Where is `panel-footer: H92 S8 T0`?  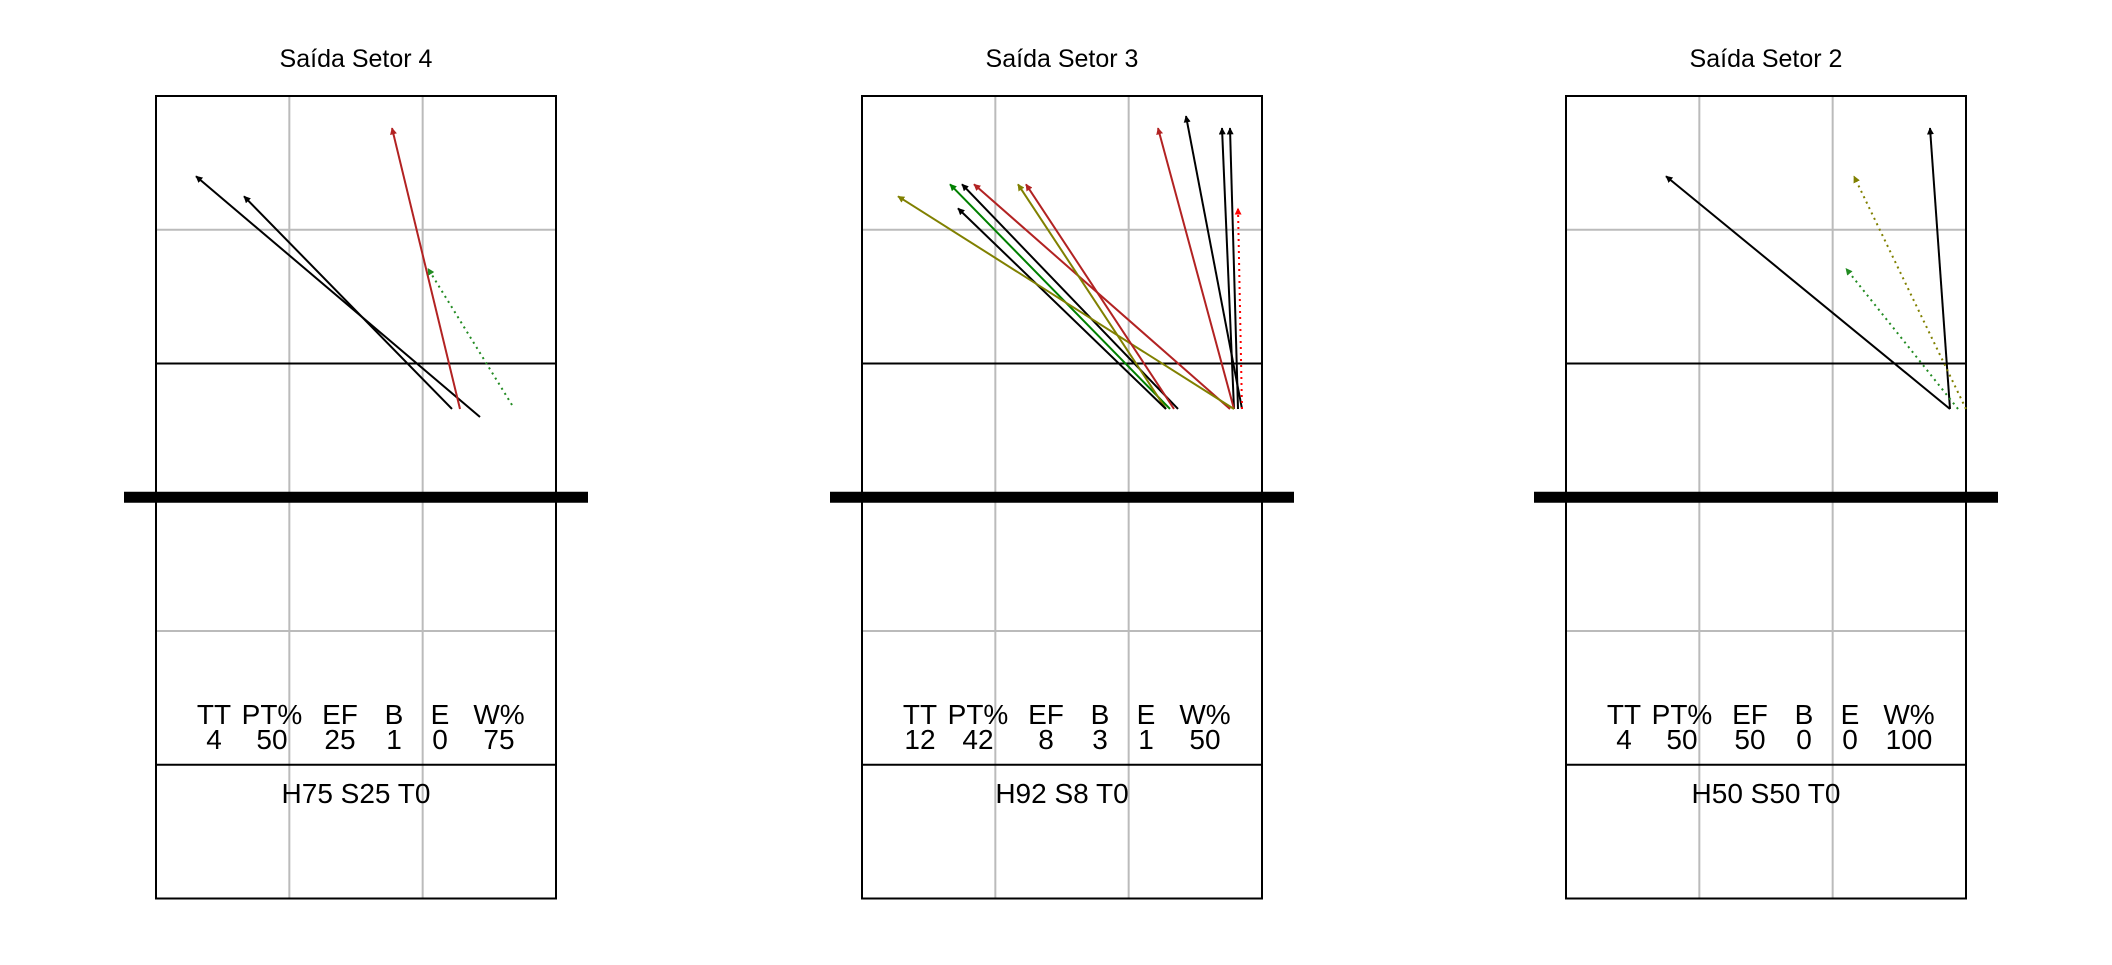
panel-footer: H92 S8 T0 is located at coordinates (1061, 793).